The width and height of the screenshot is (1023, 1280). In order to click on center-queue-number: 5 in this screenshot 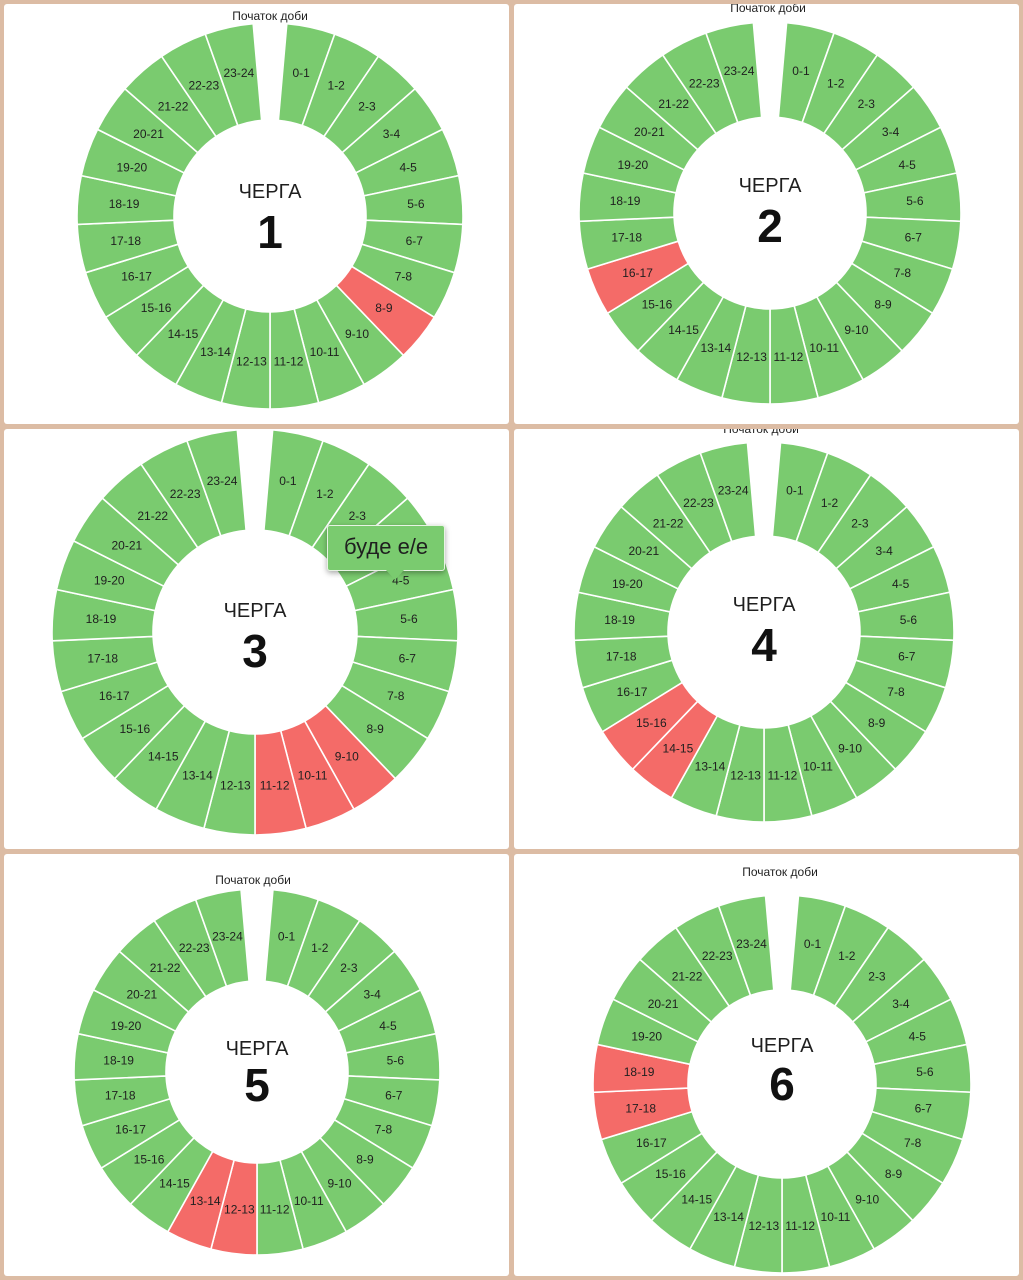, I will do `click(257, 1085)`.